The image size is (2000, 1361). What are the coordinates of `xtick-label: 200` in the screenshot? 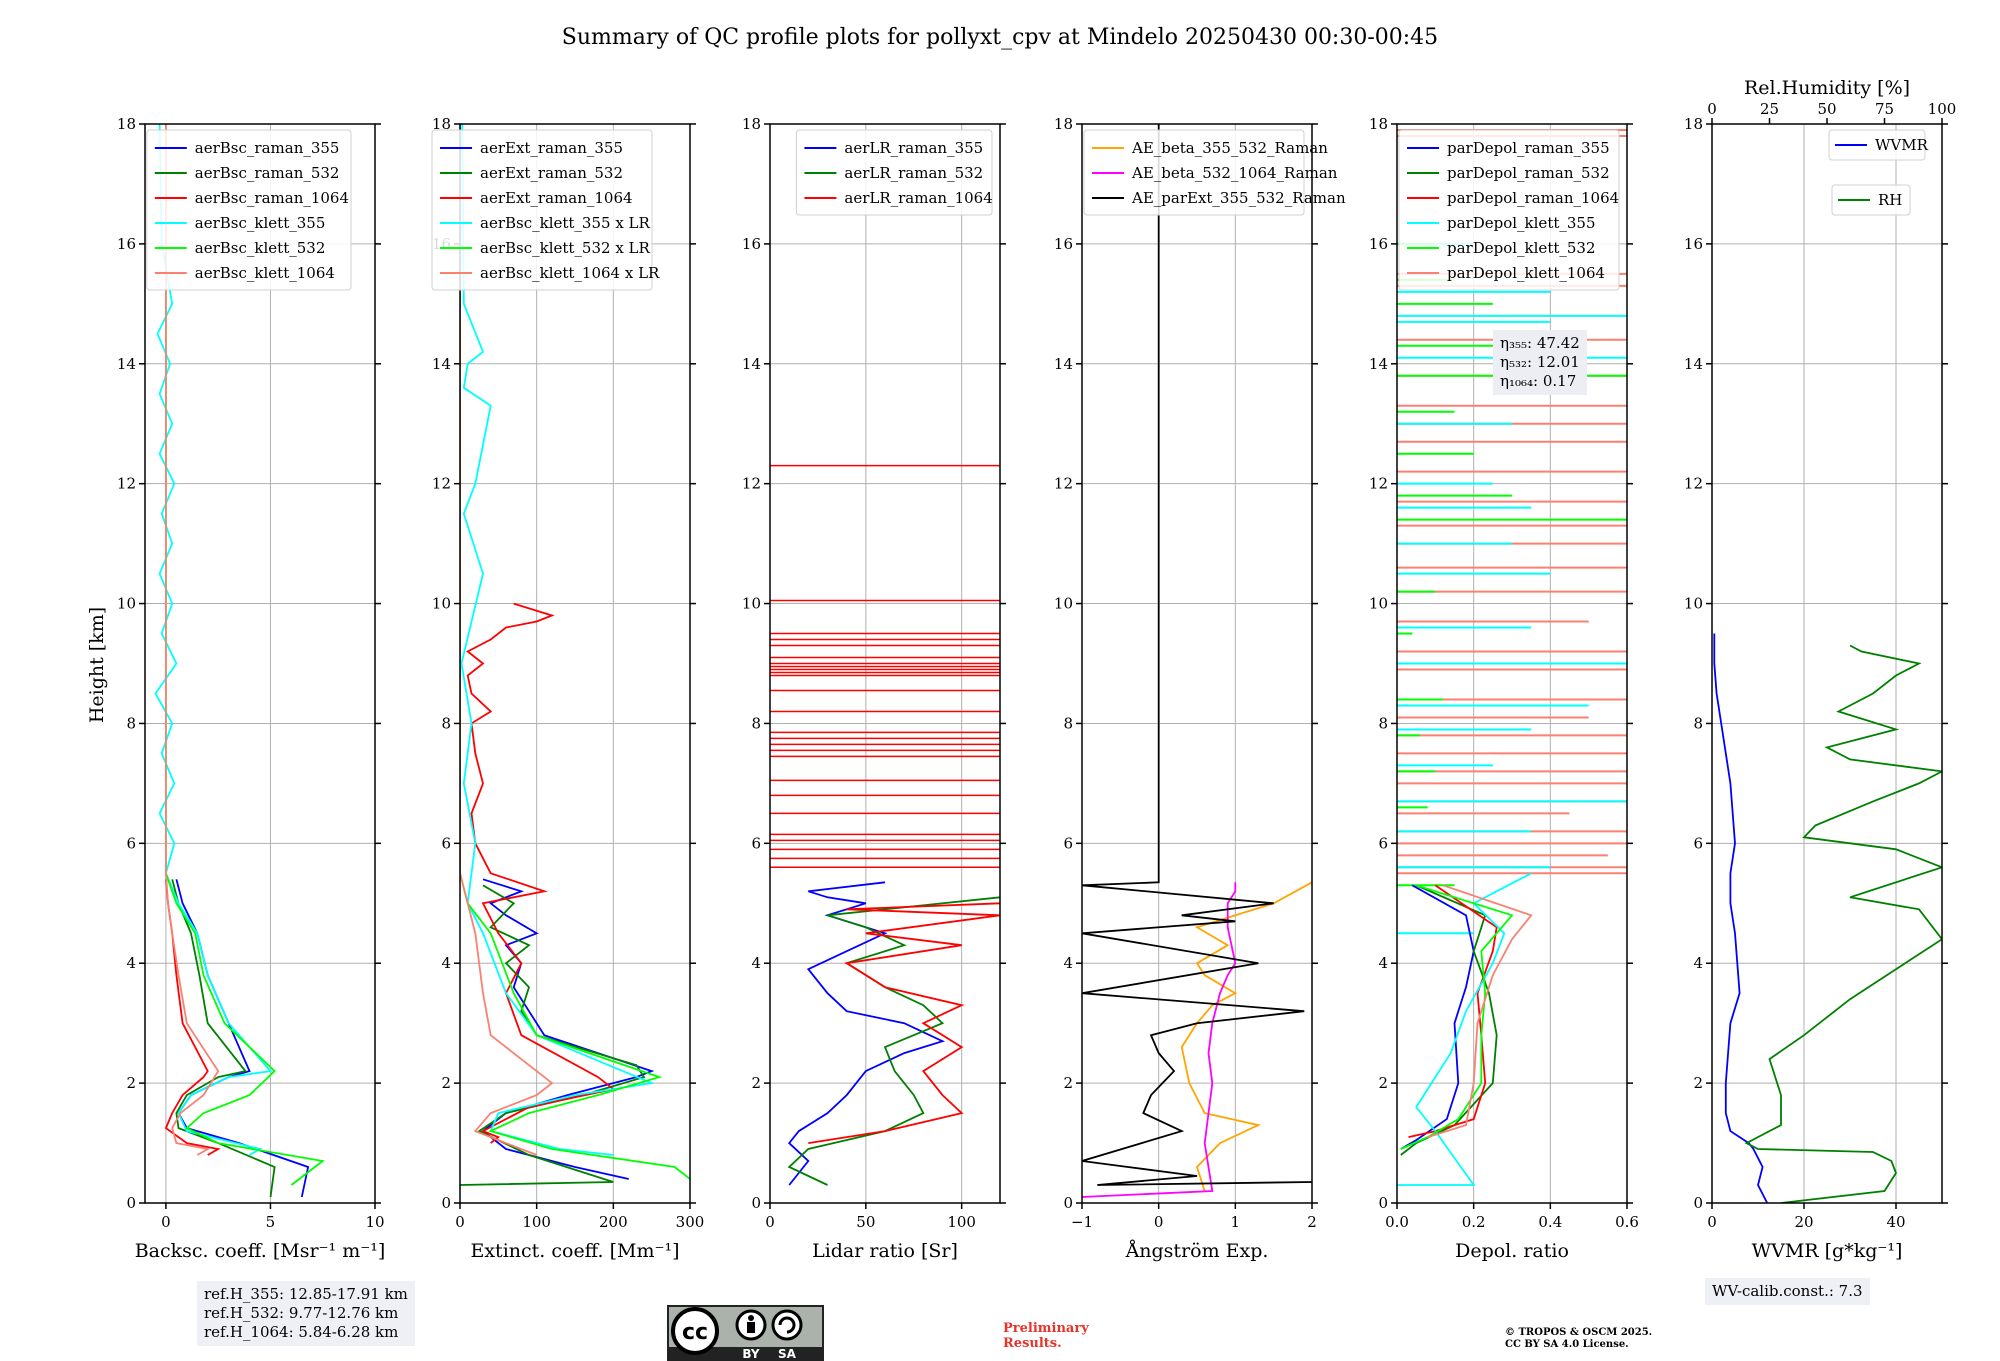 It's located at (613, 1222).